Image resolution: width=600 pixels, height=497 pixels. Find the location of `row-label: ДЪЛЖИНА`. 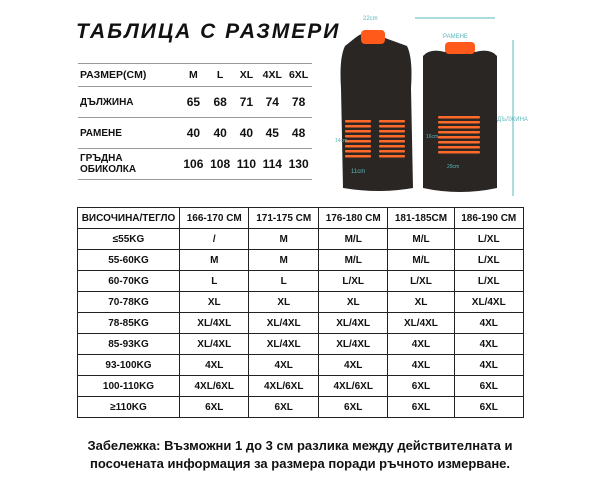

row-label: ДЪЛЖИНА is located at coordinates (129, 102).